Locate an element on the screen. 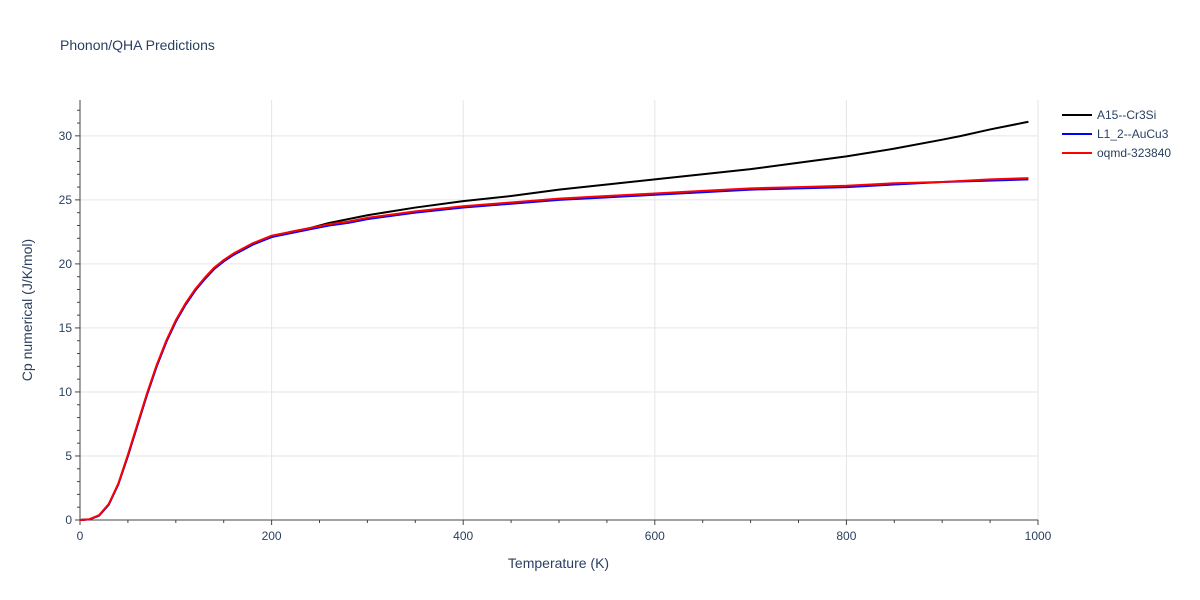 Image resolution: width=1200 pixels, height=600 pixels. y-tick-label: 20 is located at coordinates (66, 264).